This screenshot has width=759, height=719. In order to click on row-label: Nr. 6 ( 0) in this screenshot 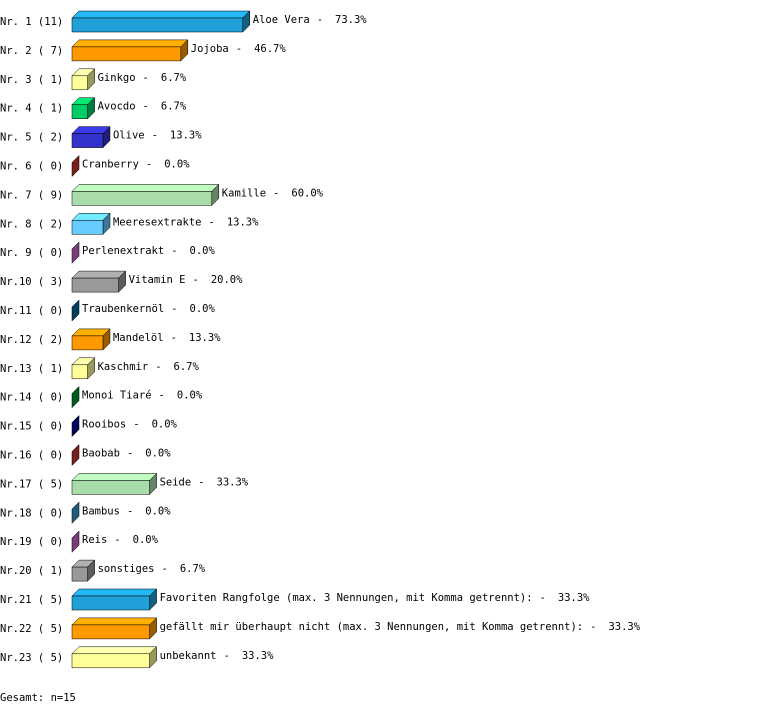, I will do `click(31, 167)`.